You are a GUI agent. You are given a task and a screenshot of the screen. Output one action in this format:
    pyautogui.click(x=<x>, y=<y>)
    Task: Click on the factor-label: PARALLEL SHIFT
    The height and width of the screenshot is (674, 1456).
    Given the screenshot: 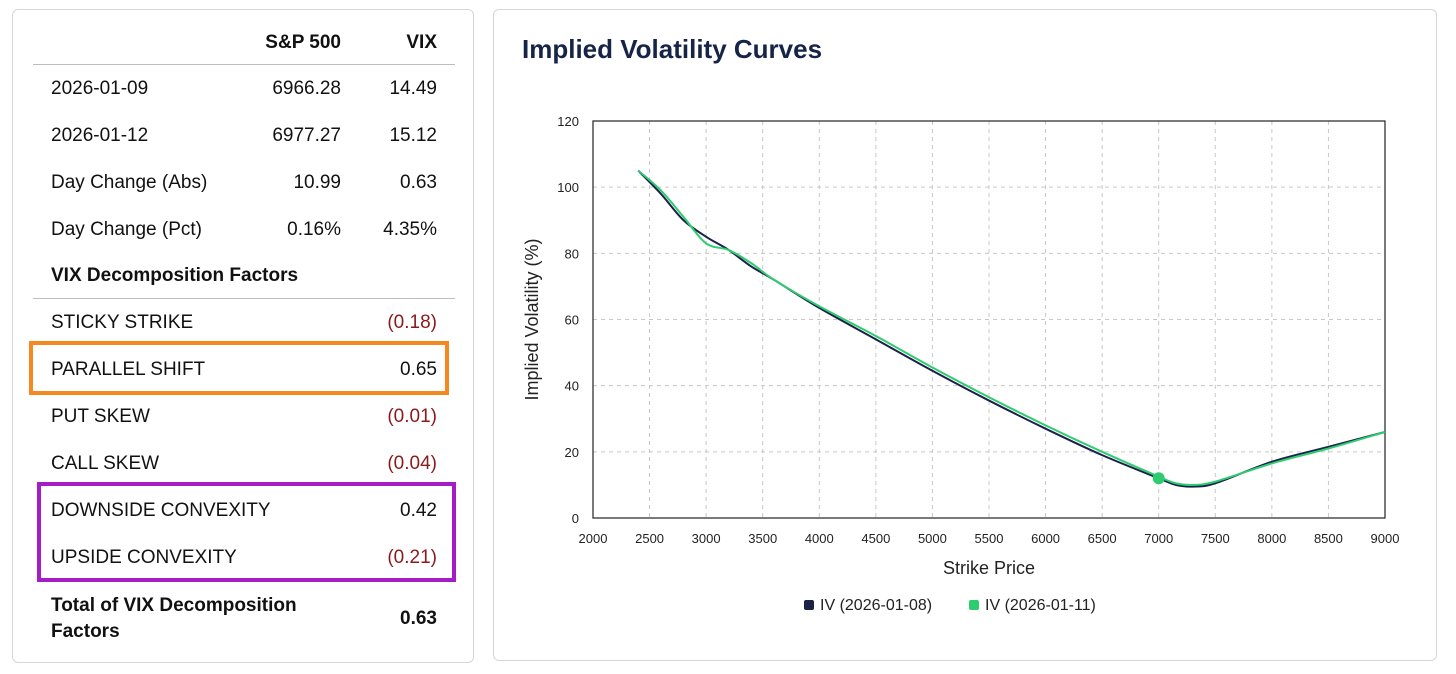 What is the action you would take?
    pyautogui.click(x=128, y=369)
    